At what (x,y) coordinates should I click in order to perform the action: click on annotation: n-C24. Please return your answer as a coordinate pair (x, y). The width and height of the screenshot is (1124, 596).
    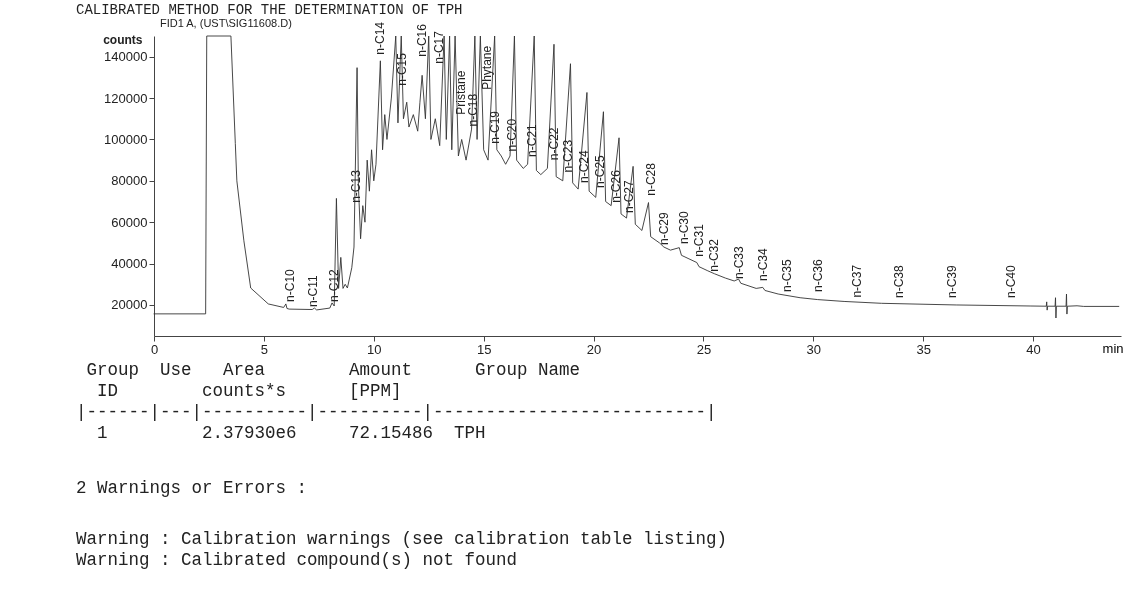
    Looking at the image, I should click on (583, 166).